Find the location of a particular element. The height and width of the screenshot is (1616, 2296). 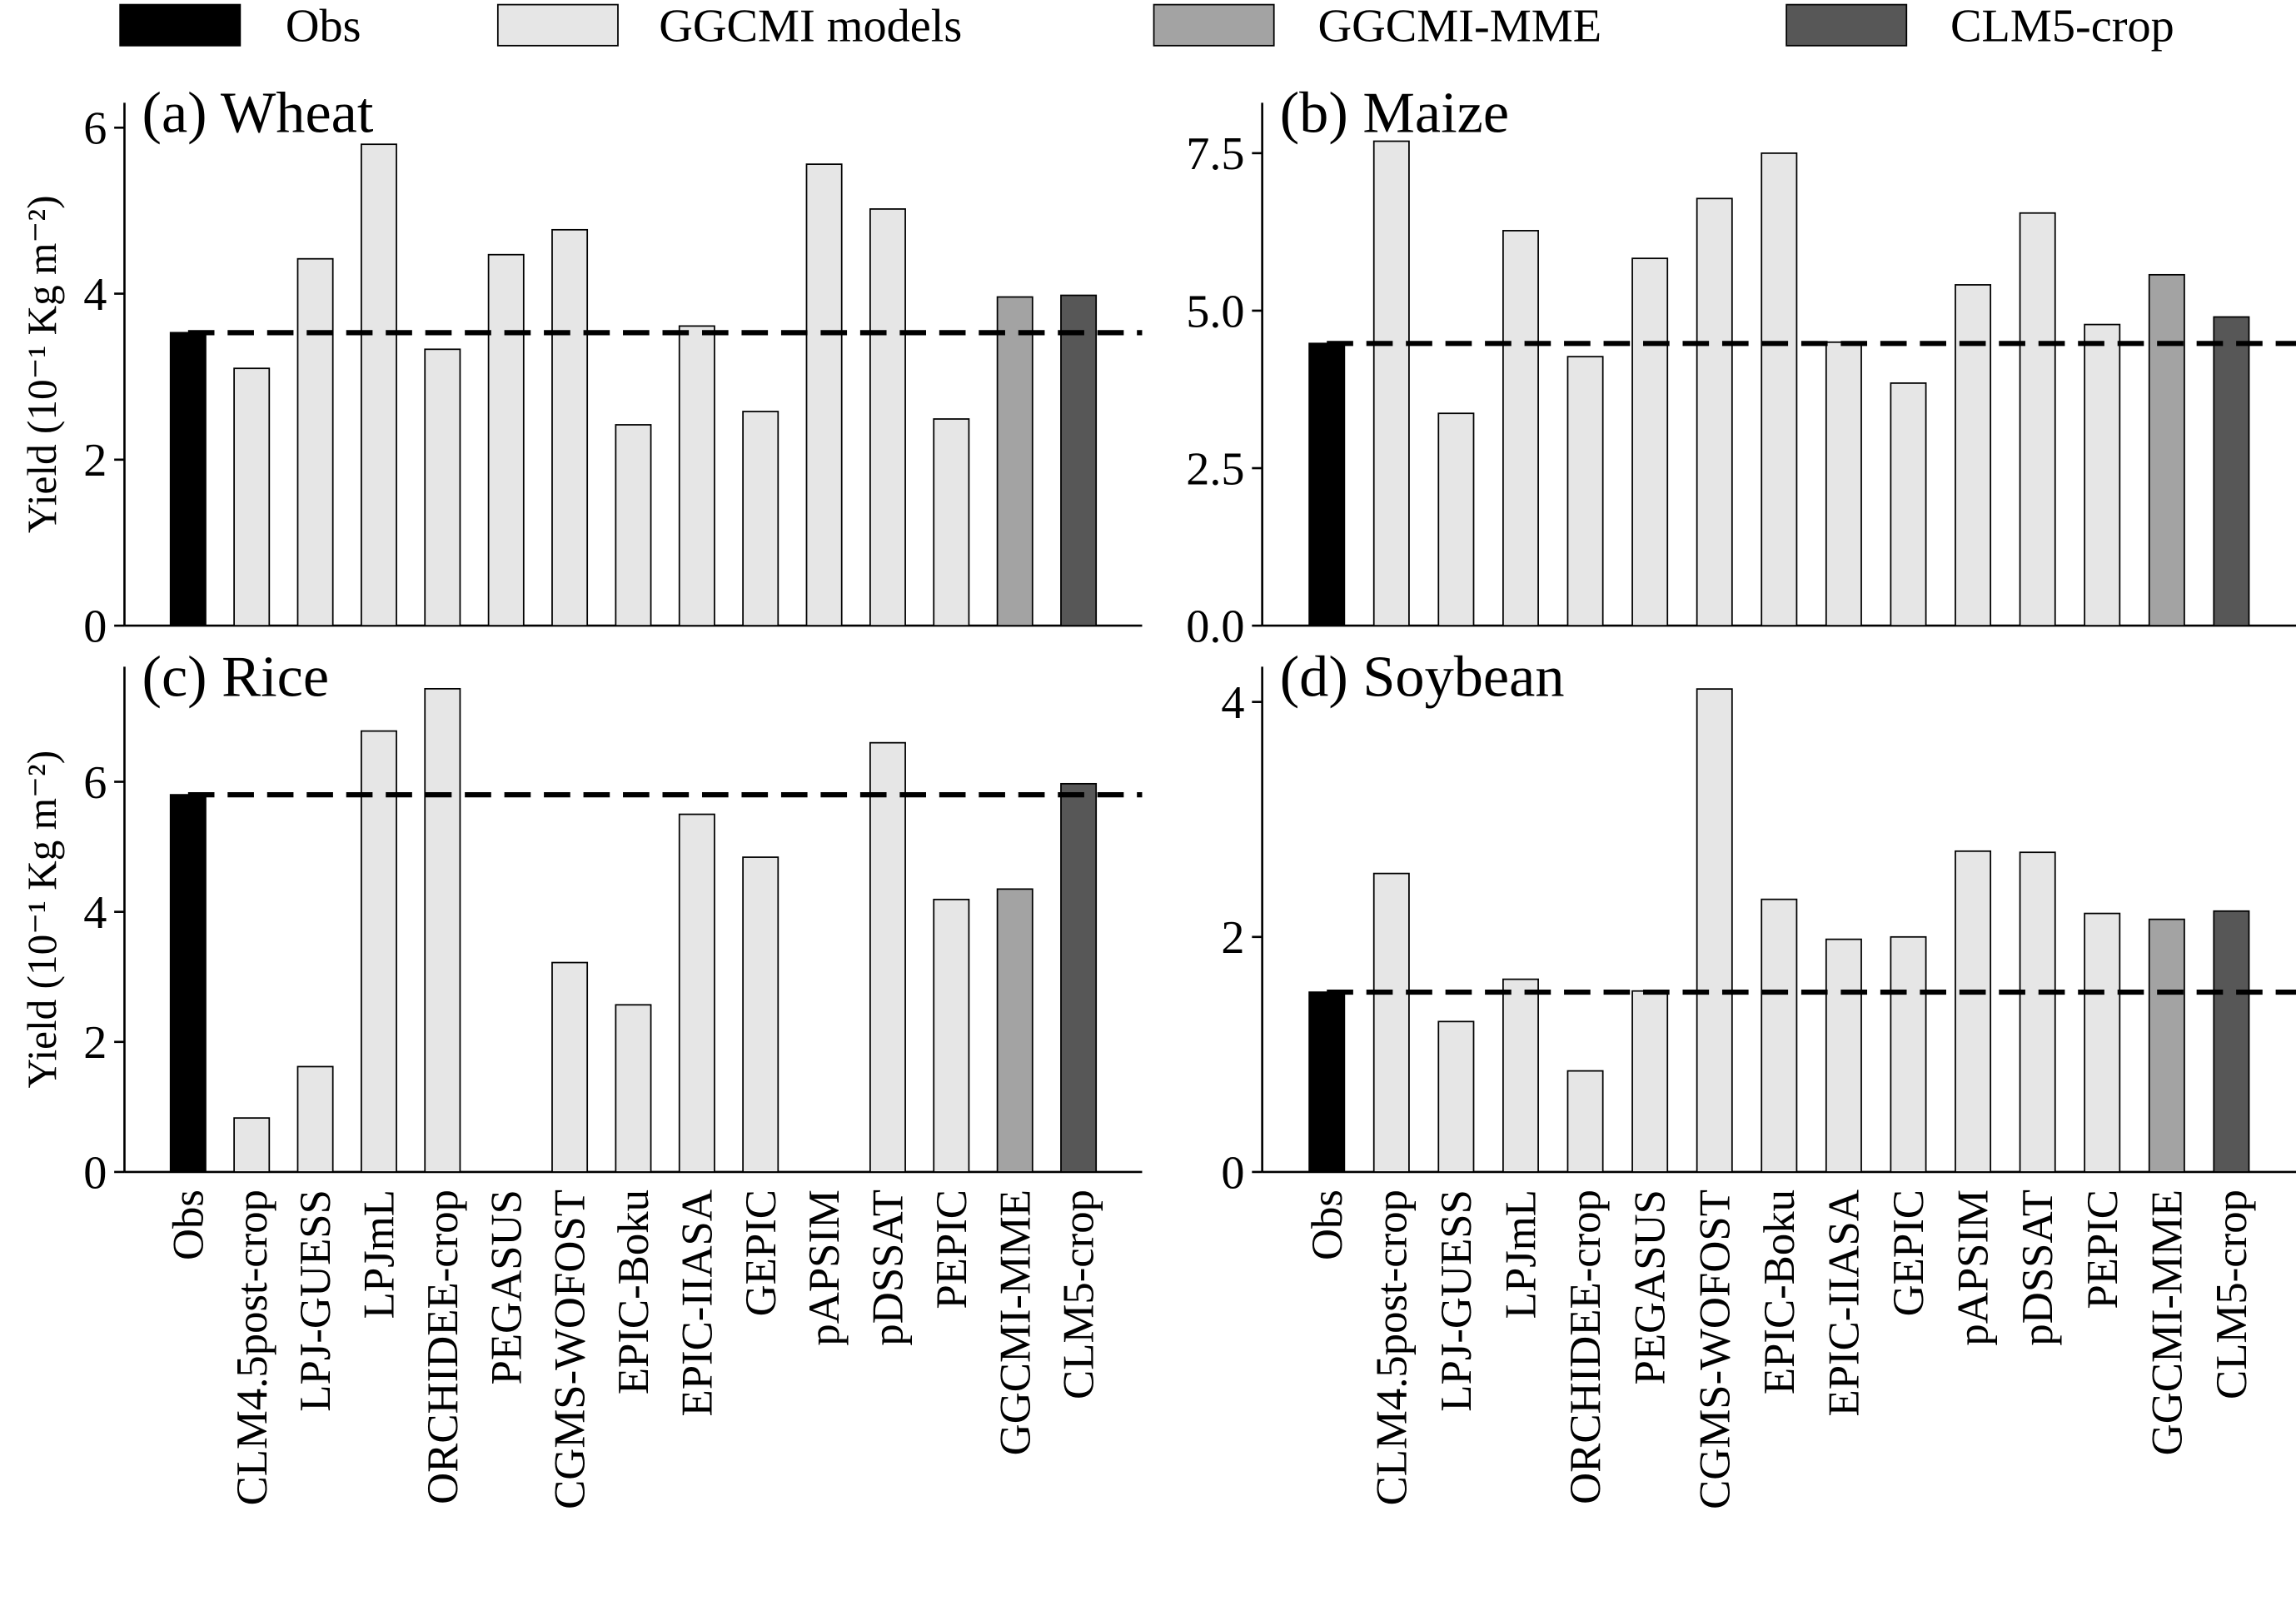

legend-label: Obs is located at coordinates (324, 26).